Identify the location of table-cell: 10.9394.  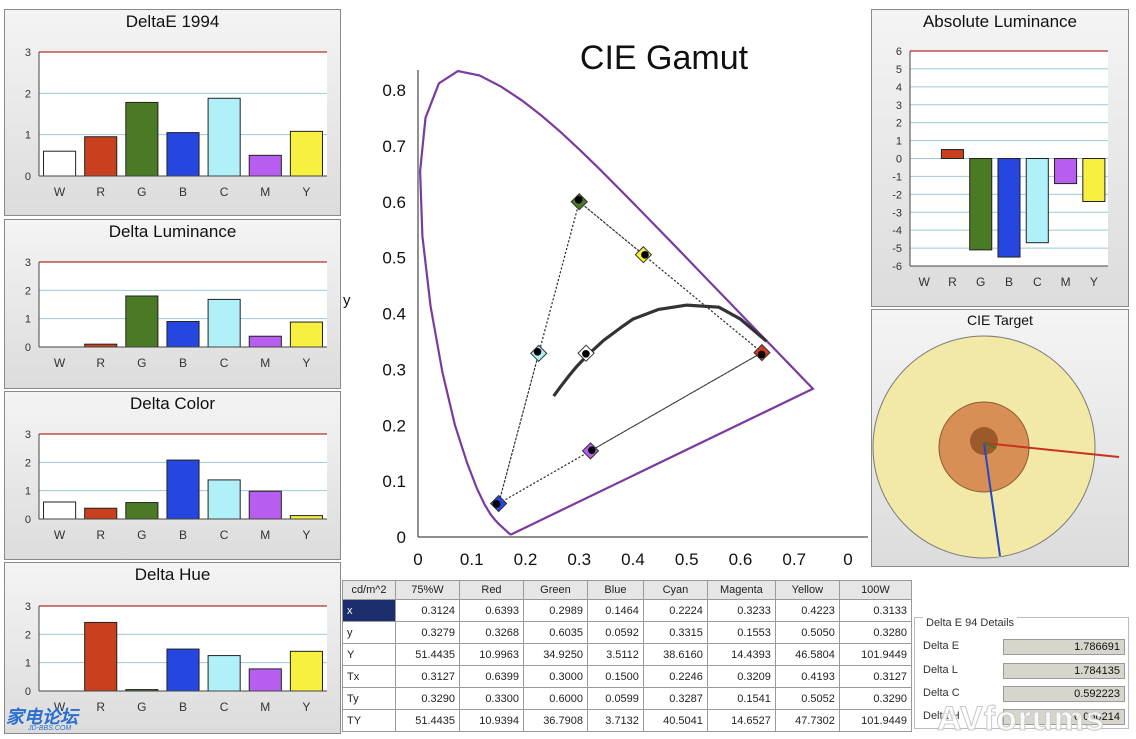
(491, 720).